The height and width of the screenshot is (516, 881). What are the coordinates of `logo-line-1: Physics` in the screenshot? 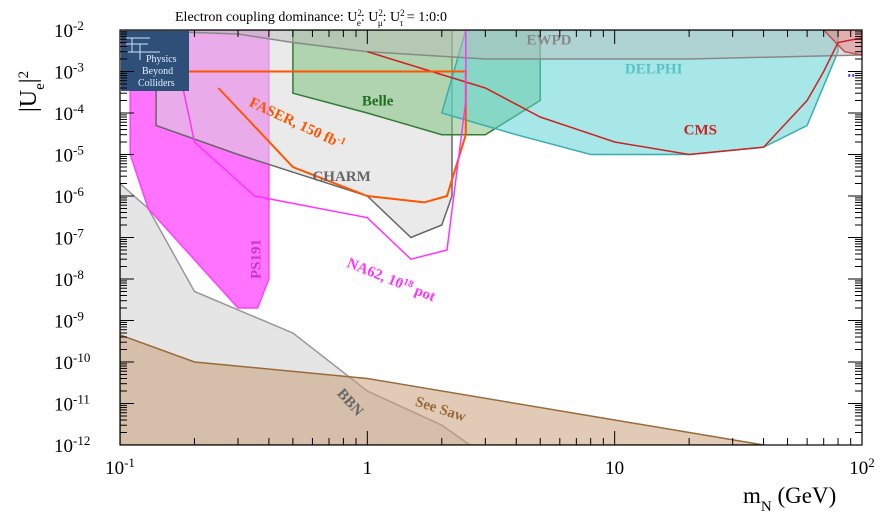 It's located at (161, 59).